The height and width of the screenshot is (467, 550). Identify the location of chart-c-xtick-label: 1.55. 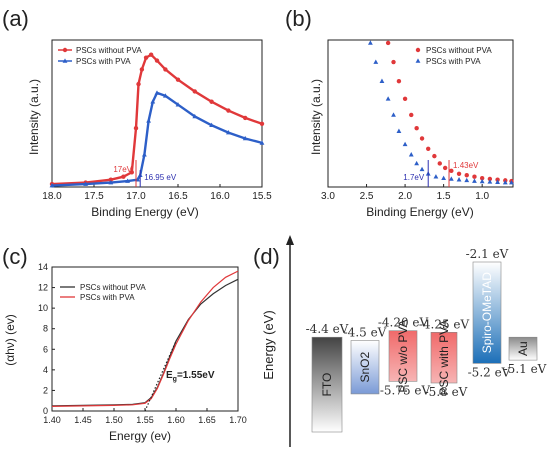
(145, 420).